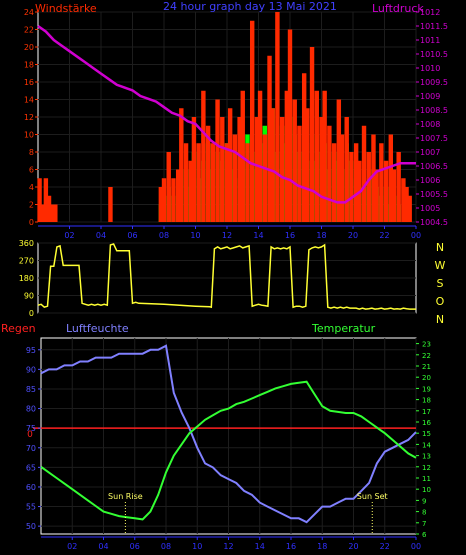  Describe the element at coordinates (416, 235) in the screenshot. I see `time-tick-label: 00` at that location.